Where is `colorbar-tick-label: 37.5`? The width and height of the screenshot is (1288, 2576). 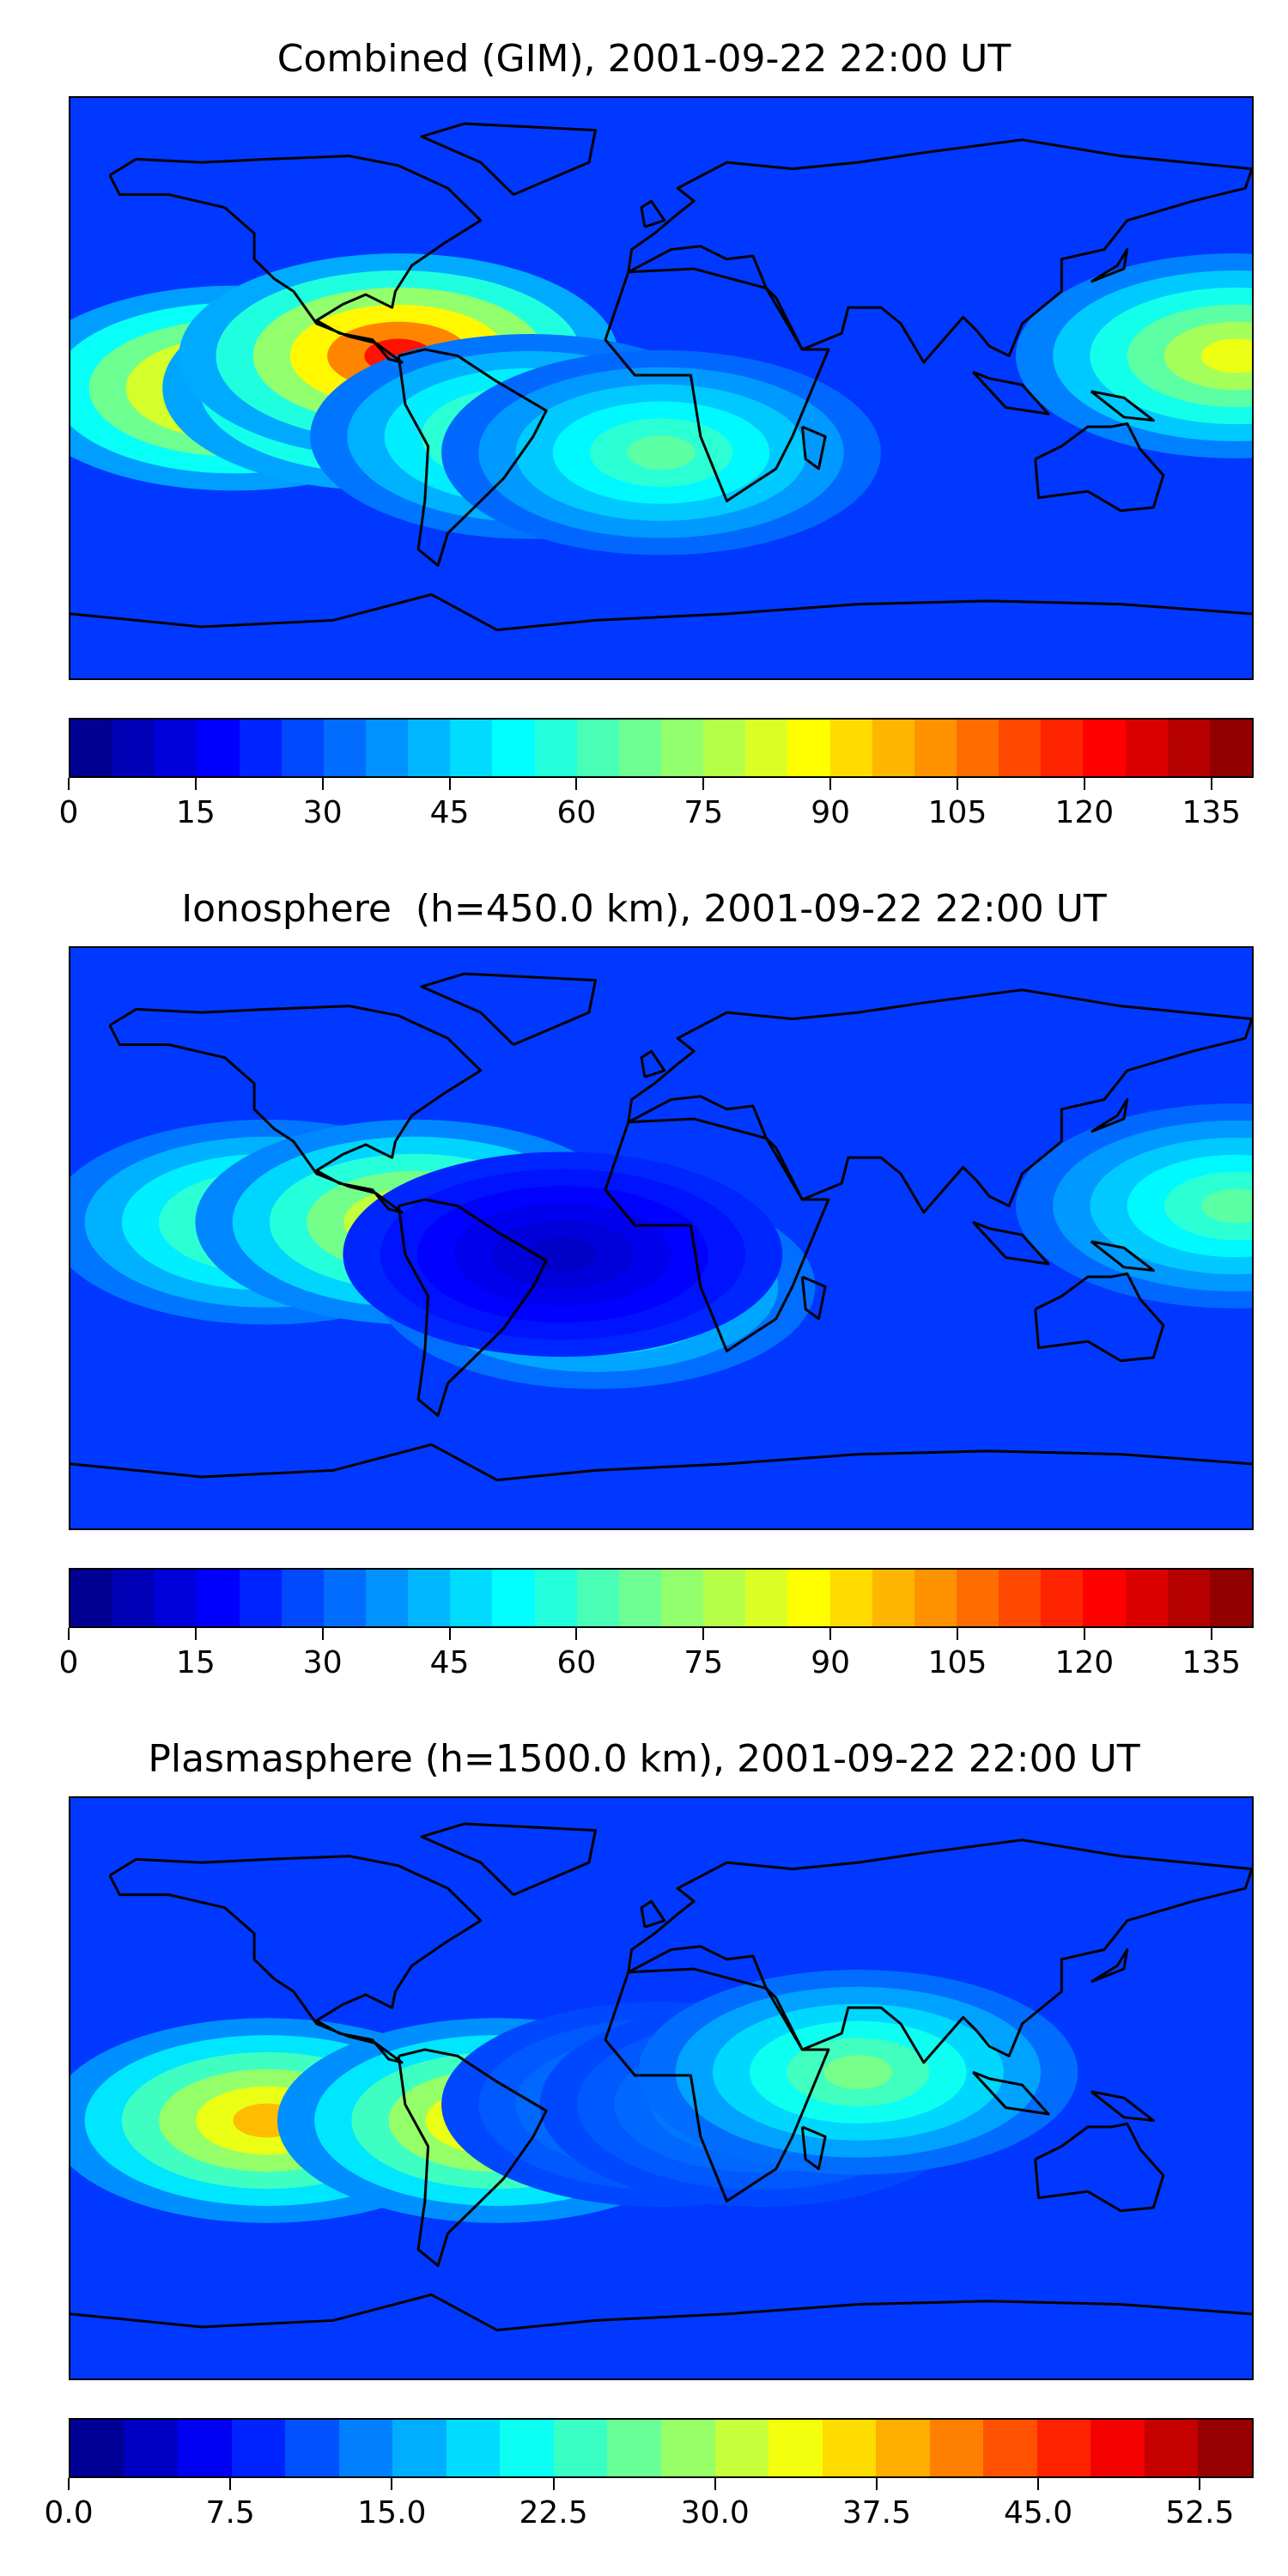
colorbar-tick-label: 37.5 is located at coordinates (876, 2513).